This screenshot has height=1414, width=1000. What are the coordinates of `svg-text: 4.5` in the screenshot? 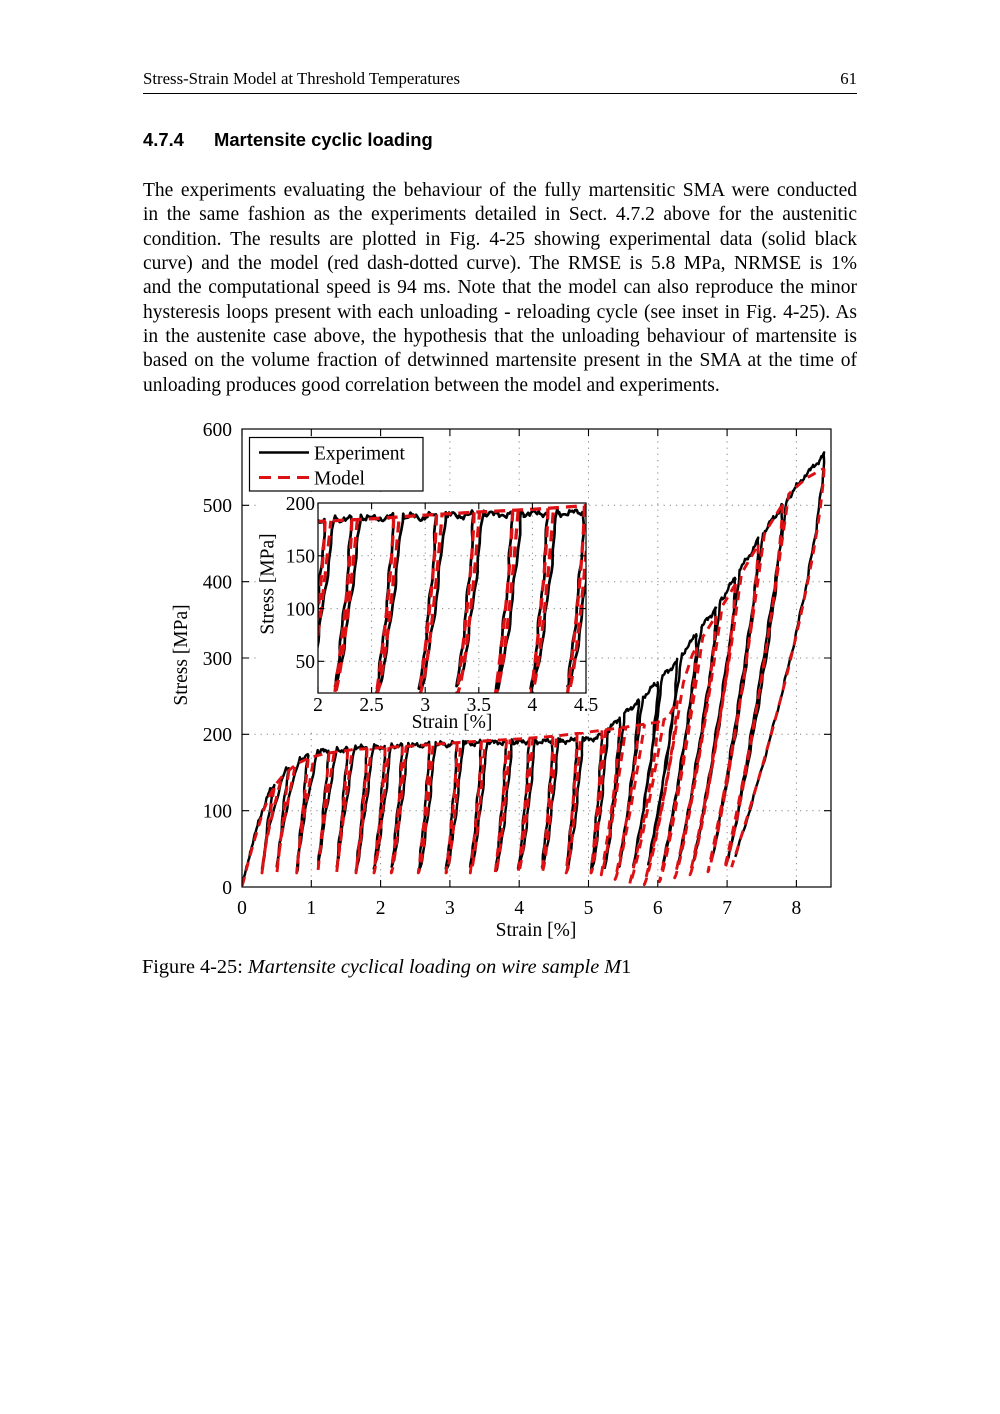 It's located at (586, 705).